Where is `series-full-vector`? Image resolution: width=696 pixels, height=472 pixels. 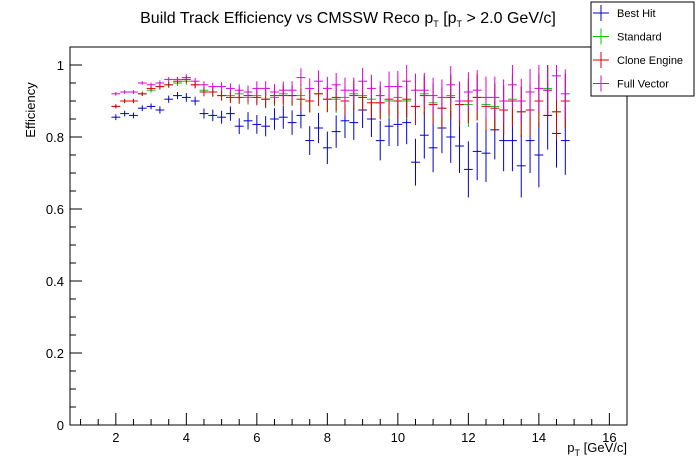
series-full-vector is located at coordinates (340, 94).